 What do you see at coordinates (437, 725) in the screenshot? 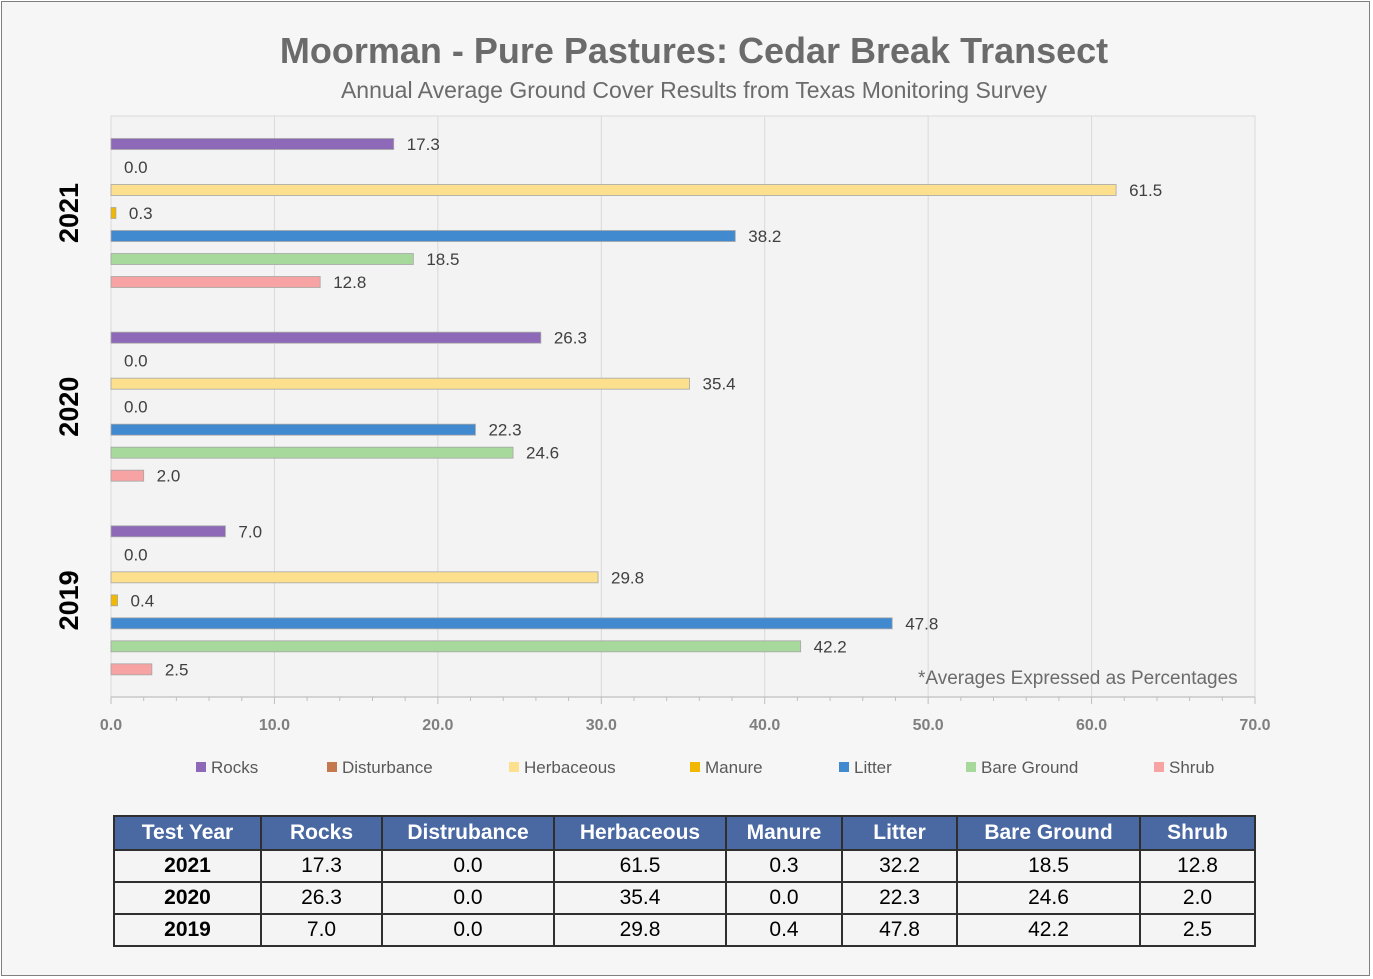
I see `x-tick-label: 20.0` at bounding box center [437, 725].